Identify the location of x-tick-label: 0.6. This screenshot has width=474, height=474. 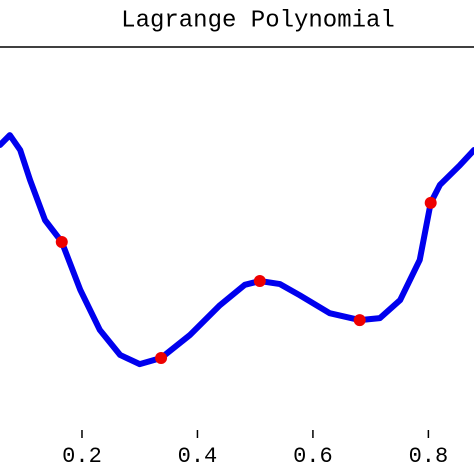
(313, 456).